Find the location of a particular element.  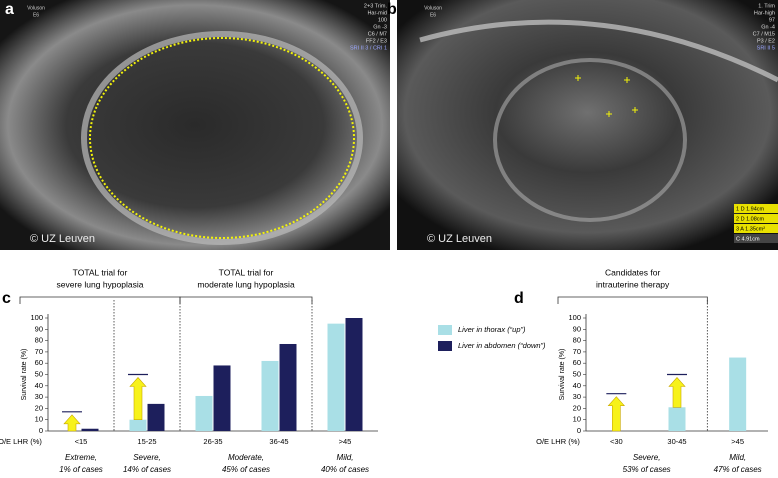

x-tick-label: 15-25 is located at coordinates (146, 441).